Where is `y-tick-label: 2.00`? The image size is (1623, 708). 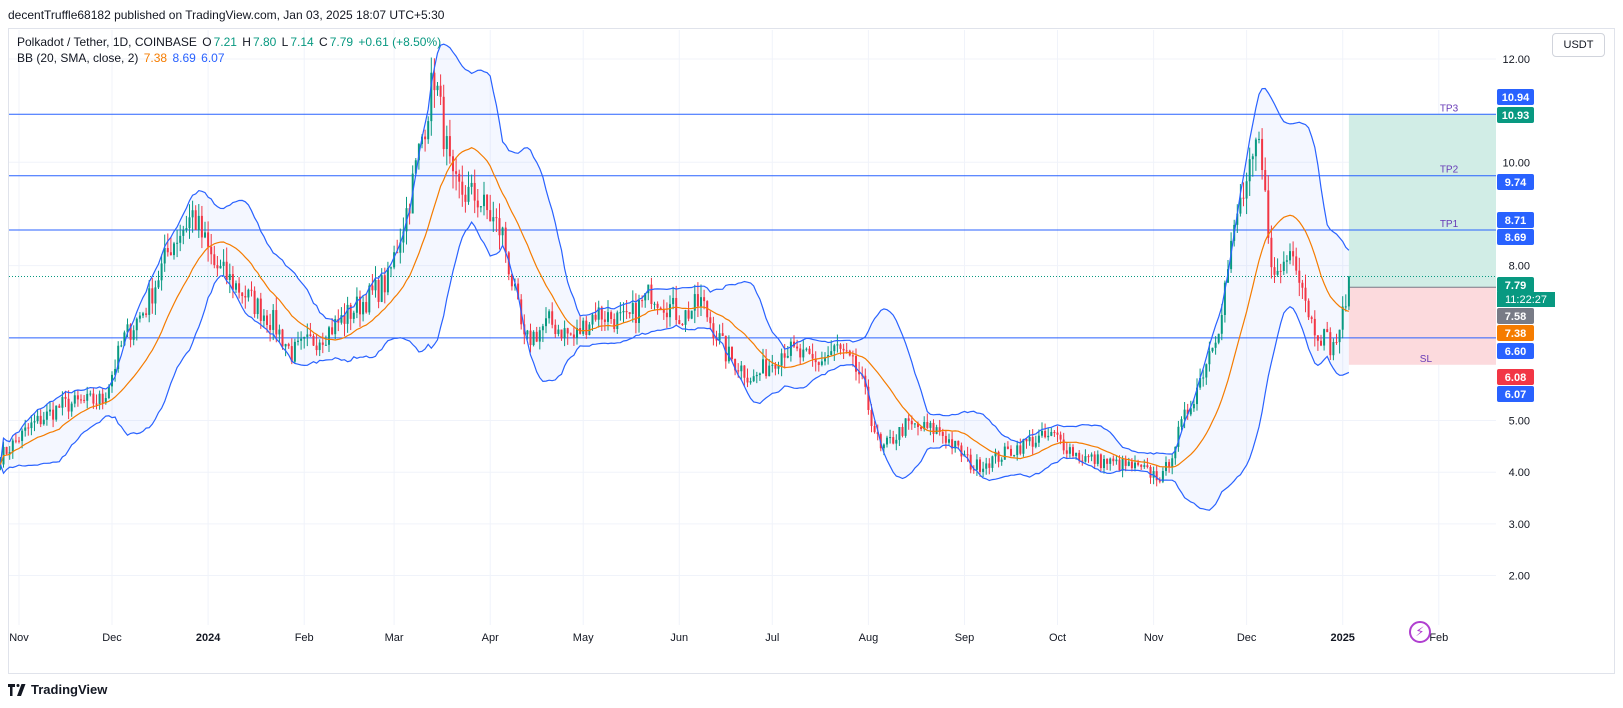 y-tick-label: 2.00 is located at coordinates (1519, 577).